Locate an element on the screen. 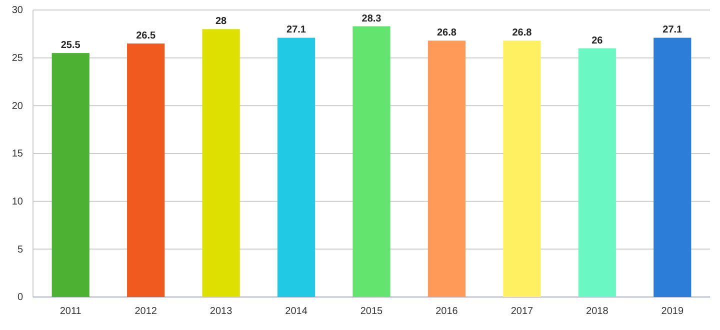 Image resolution: width=720 pixels, height=330 pixels. y-tick-label: 5 is located at coordinates (20, 250).